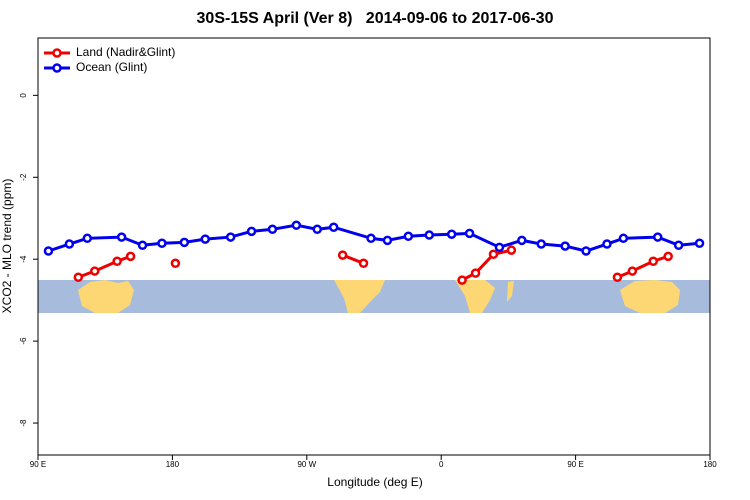 This screenshot has height=500, width=750. I want to click on map-land, so click(379, 296).